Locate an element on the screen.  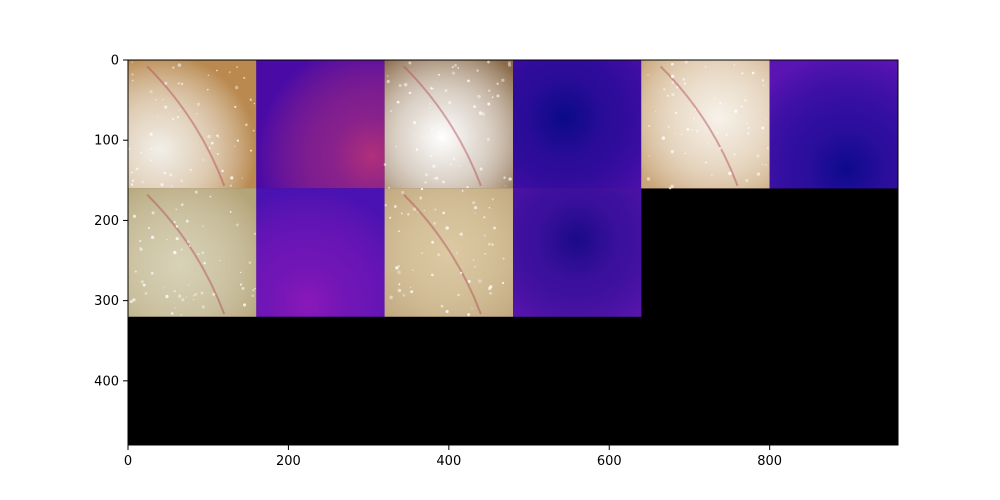
y-tick-label: 0 is located at coordinates (115, 61).